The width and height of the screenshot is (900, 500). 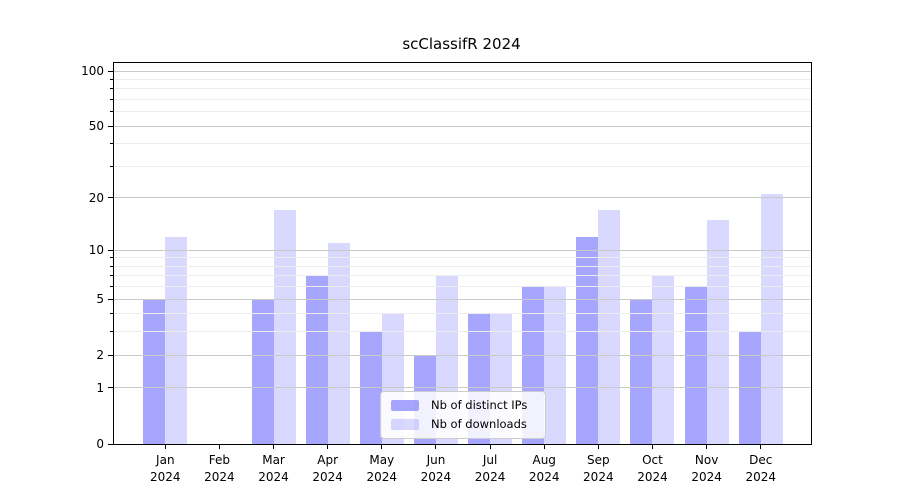 What do you see at coordinates (652, 469) in the screenshot?
I see `x-tick-label-oct: Oct 2024` at bounding box center [652, 469].